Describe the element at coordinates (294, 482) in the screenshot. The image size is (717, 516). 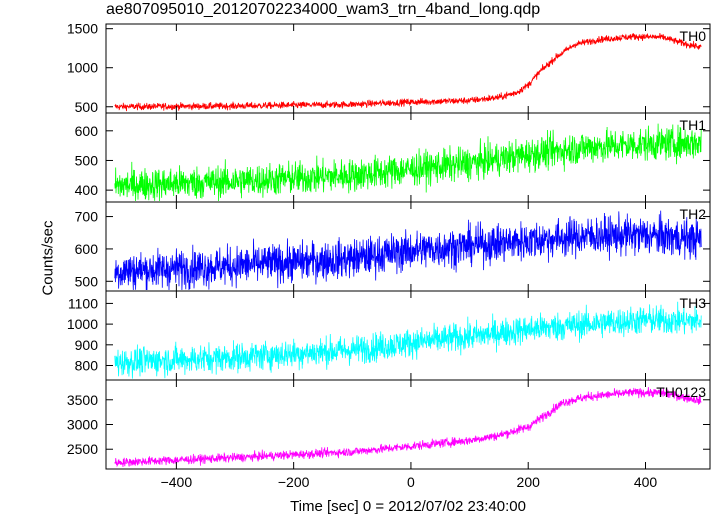
I see `x-tick-label: −200` at that location.